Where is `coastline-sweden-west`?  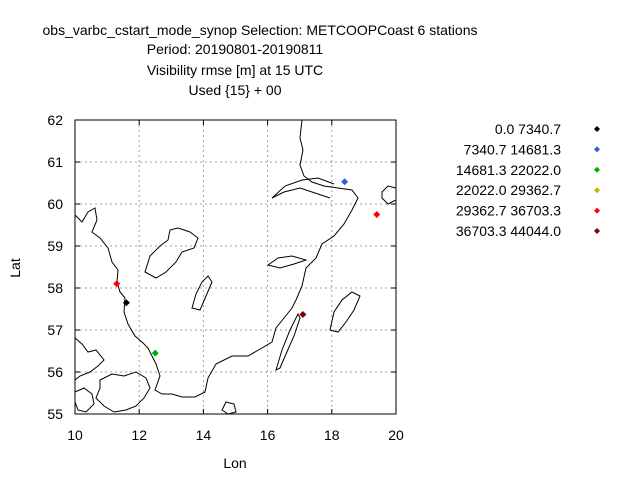 coastline-sweden-west is located at coordinates (210, 347).